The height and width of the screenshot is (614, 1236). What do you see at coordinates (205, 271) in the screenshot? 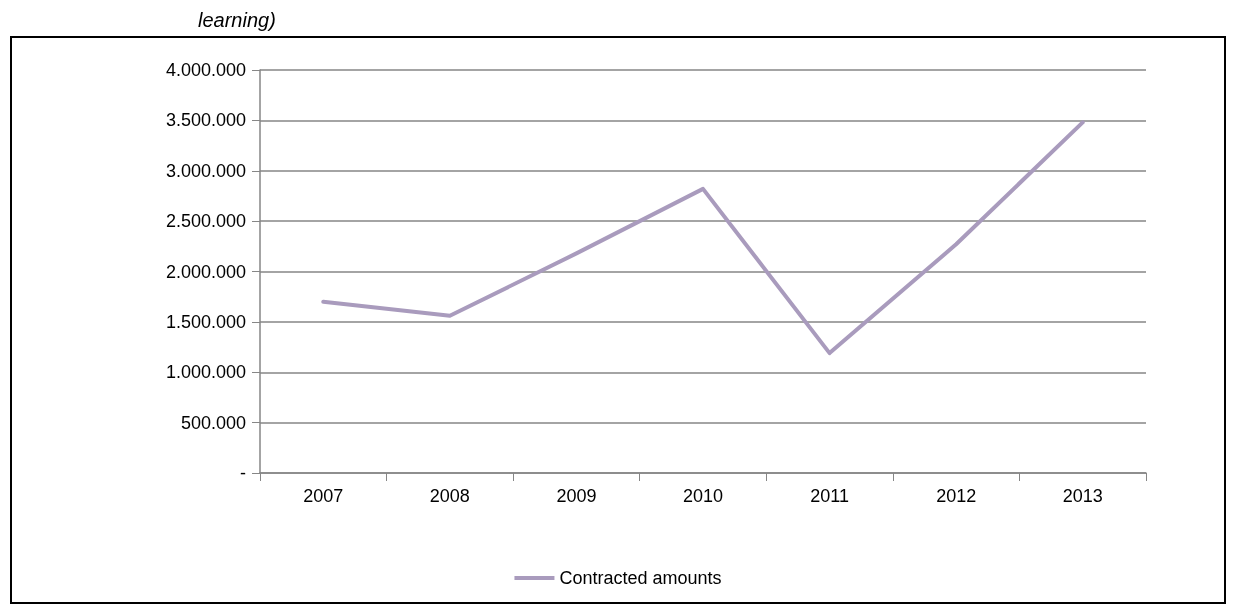
I see `y-tick-label: 2.000.000` at bounding box center [205, 271].